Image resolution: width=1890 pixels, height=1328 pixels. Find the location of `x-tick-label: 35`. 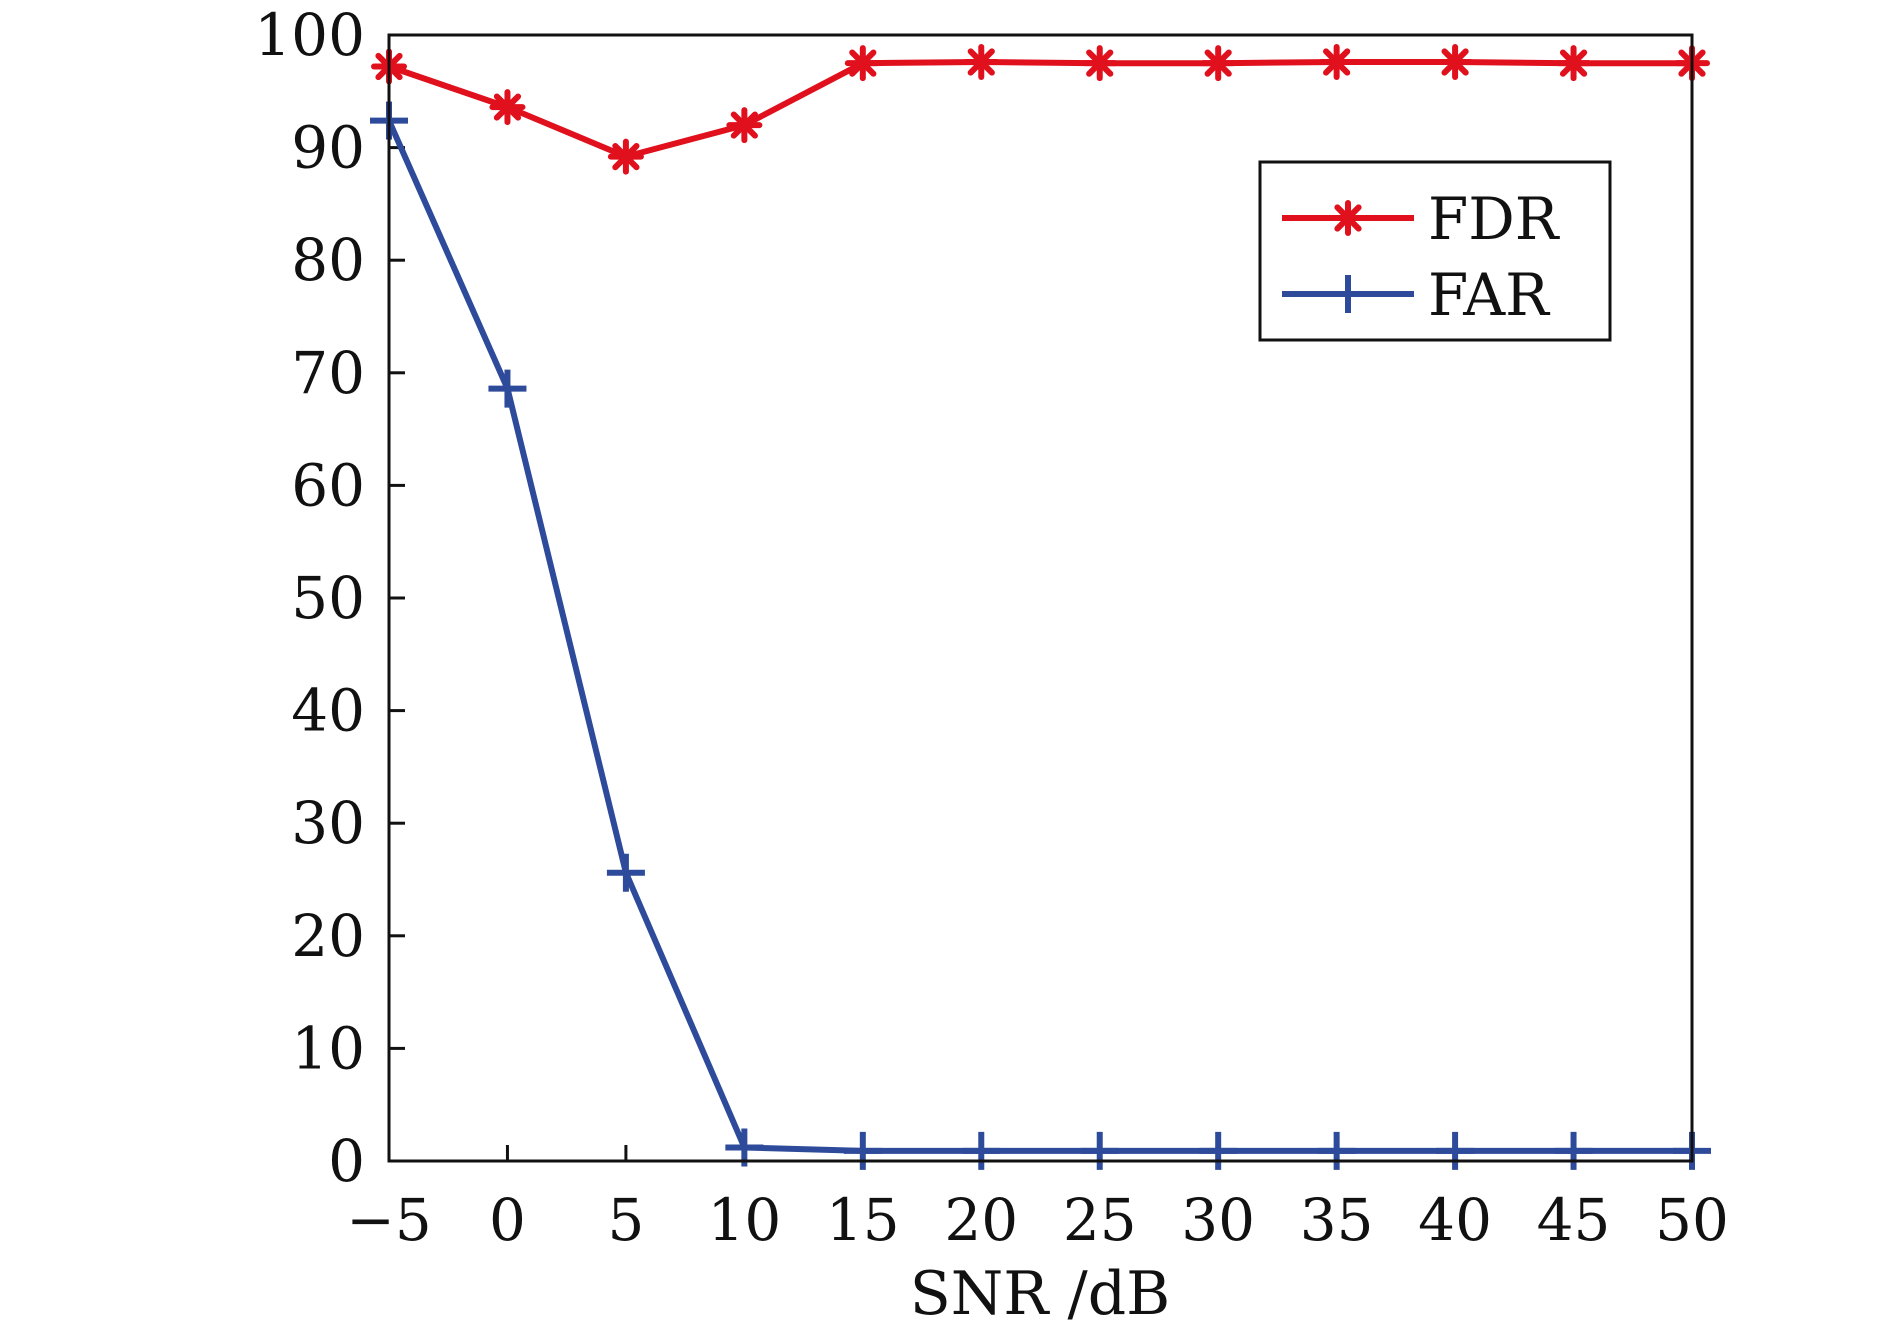

x-tick-label: 35 is located at coordinates (1337, 1220).